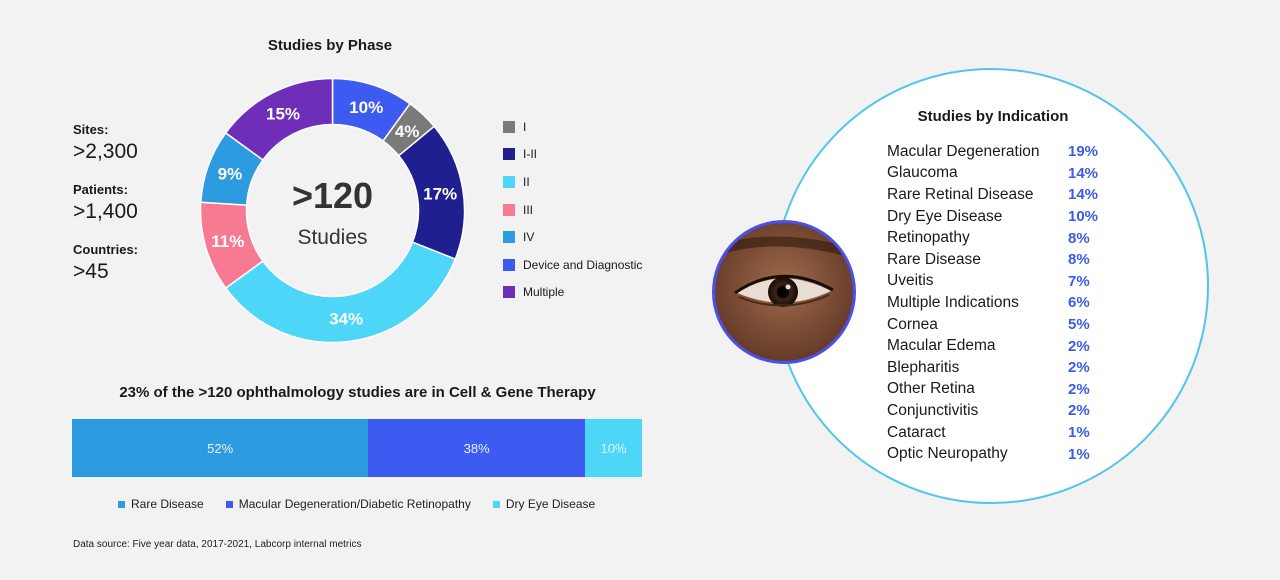 This screenshot has height=580, width=1280. What do you see at coordinates (572, 155) in the screenshot?
I see `legend-item: I-II` at bounding box center [572, 155].